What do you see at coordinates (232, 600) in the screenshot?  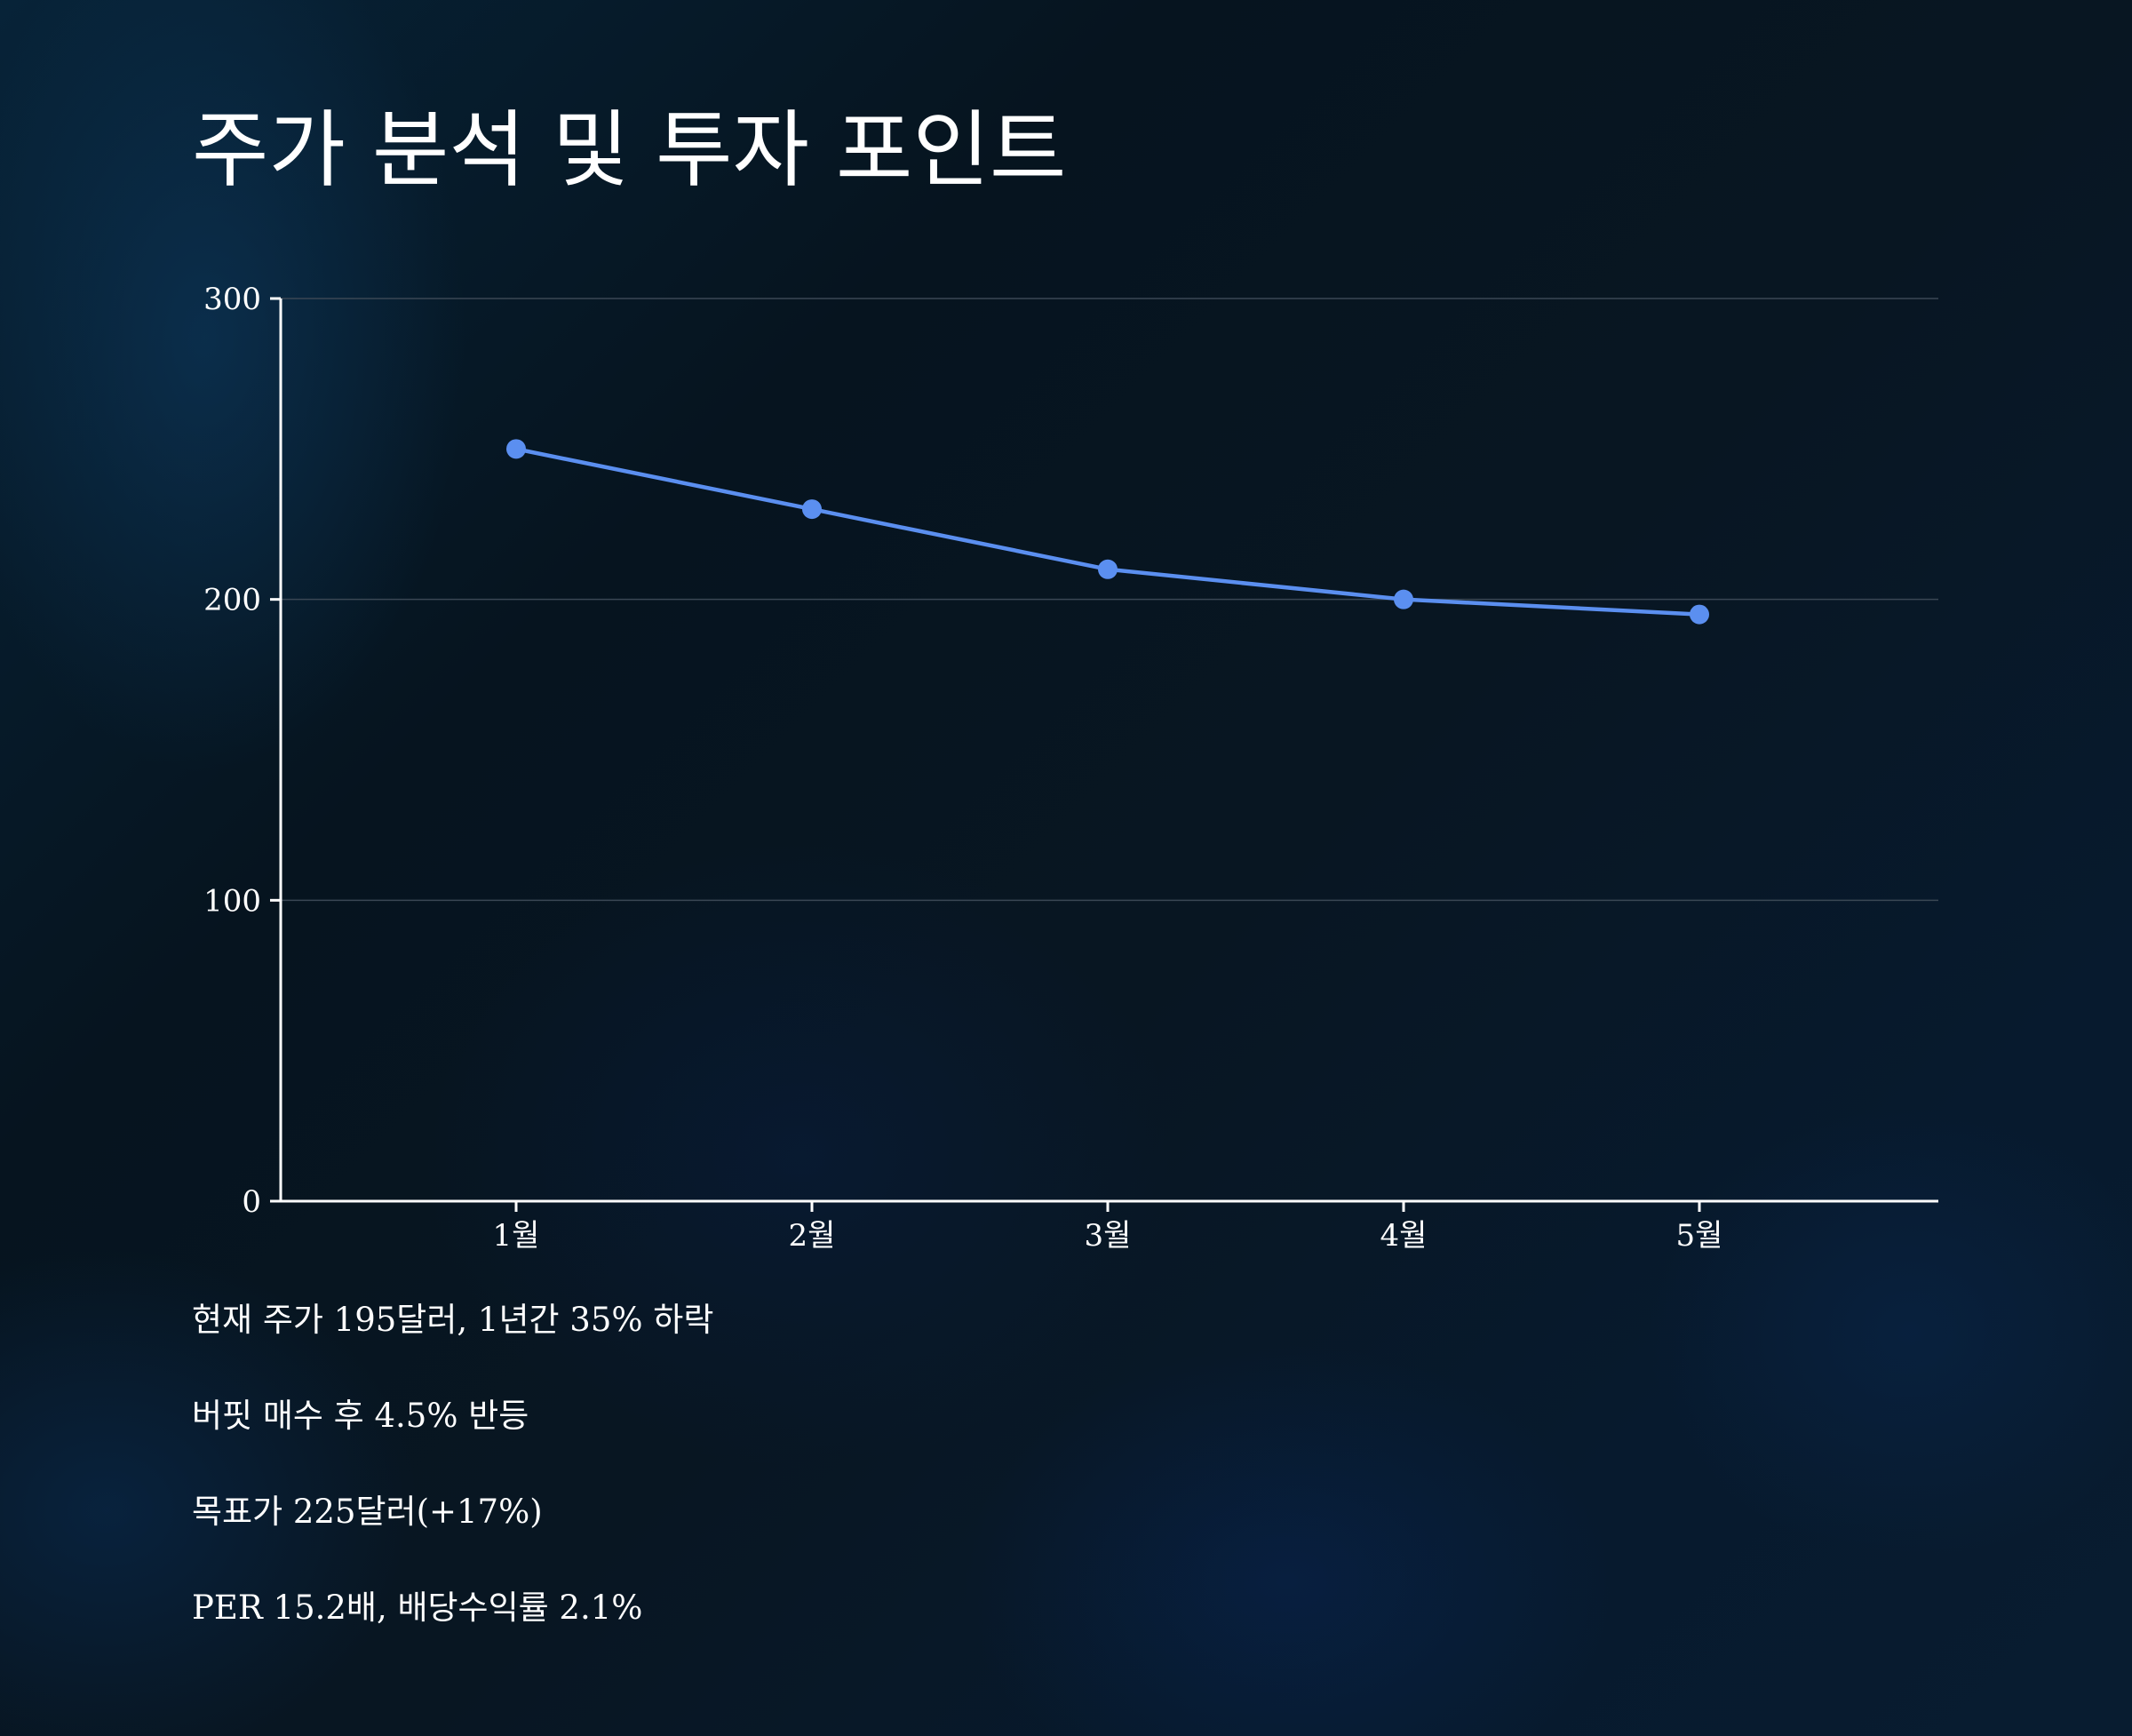 I see `y-tick-label: 200` at bounding box center [232, 600].